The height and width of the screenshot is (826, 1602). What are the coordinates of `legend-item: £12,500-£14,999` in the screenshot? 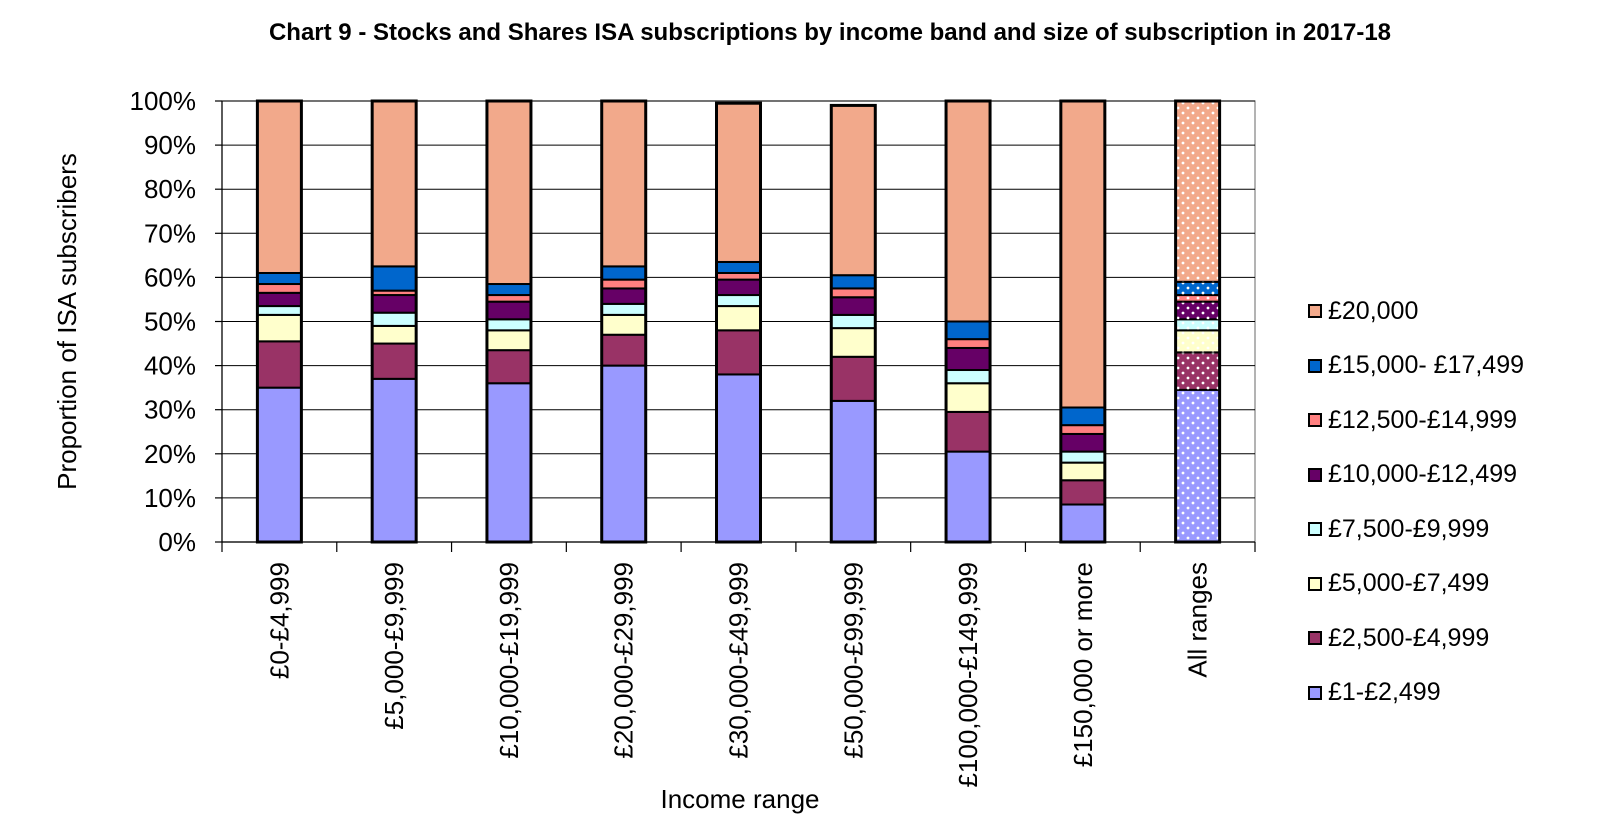 It's located at (1412, 420).